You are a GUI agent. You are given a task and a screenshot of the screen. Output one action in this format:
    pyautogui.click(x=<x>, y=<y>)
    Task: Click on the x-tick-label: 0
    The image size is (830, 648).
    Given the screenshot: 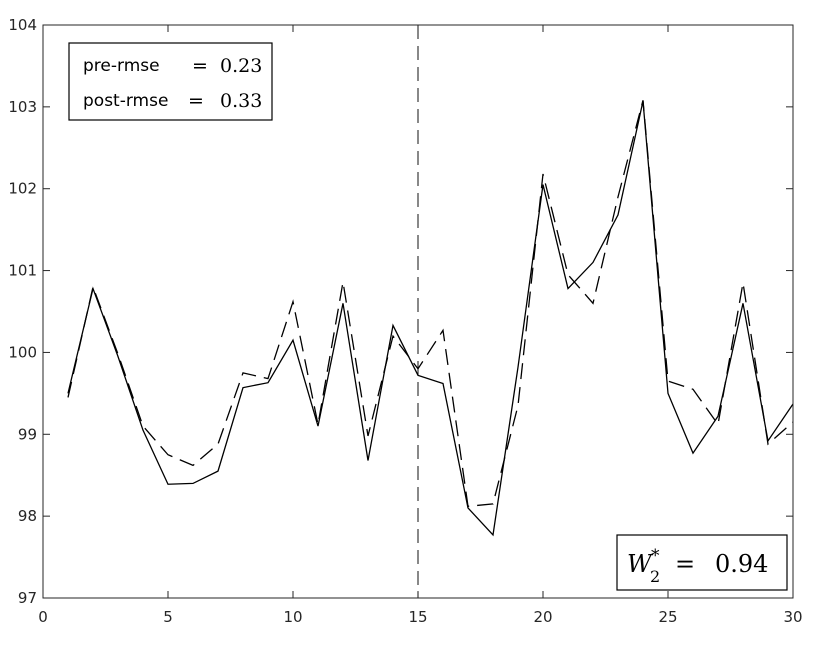 What is the action you would take?
    pyautogui.click(x=43, y=617)
    